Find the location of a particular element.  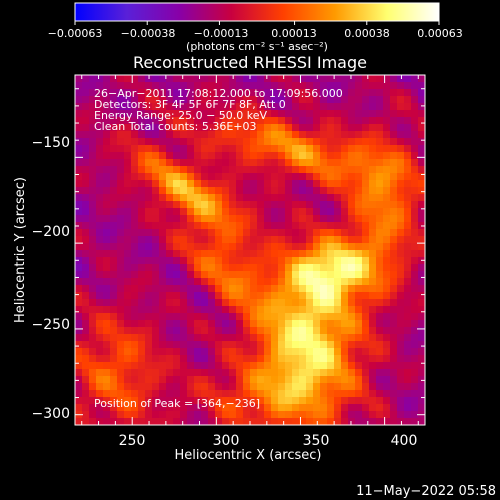

colorbar-tick-label-0: −0.00063 is located at coordinates (75, 33).